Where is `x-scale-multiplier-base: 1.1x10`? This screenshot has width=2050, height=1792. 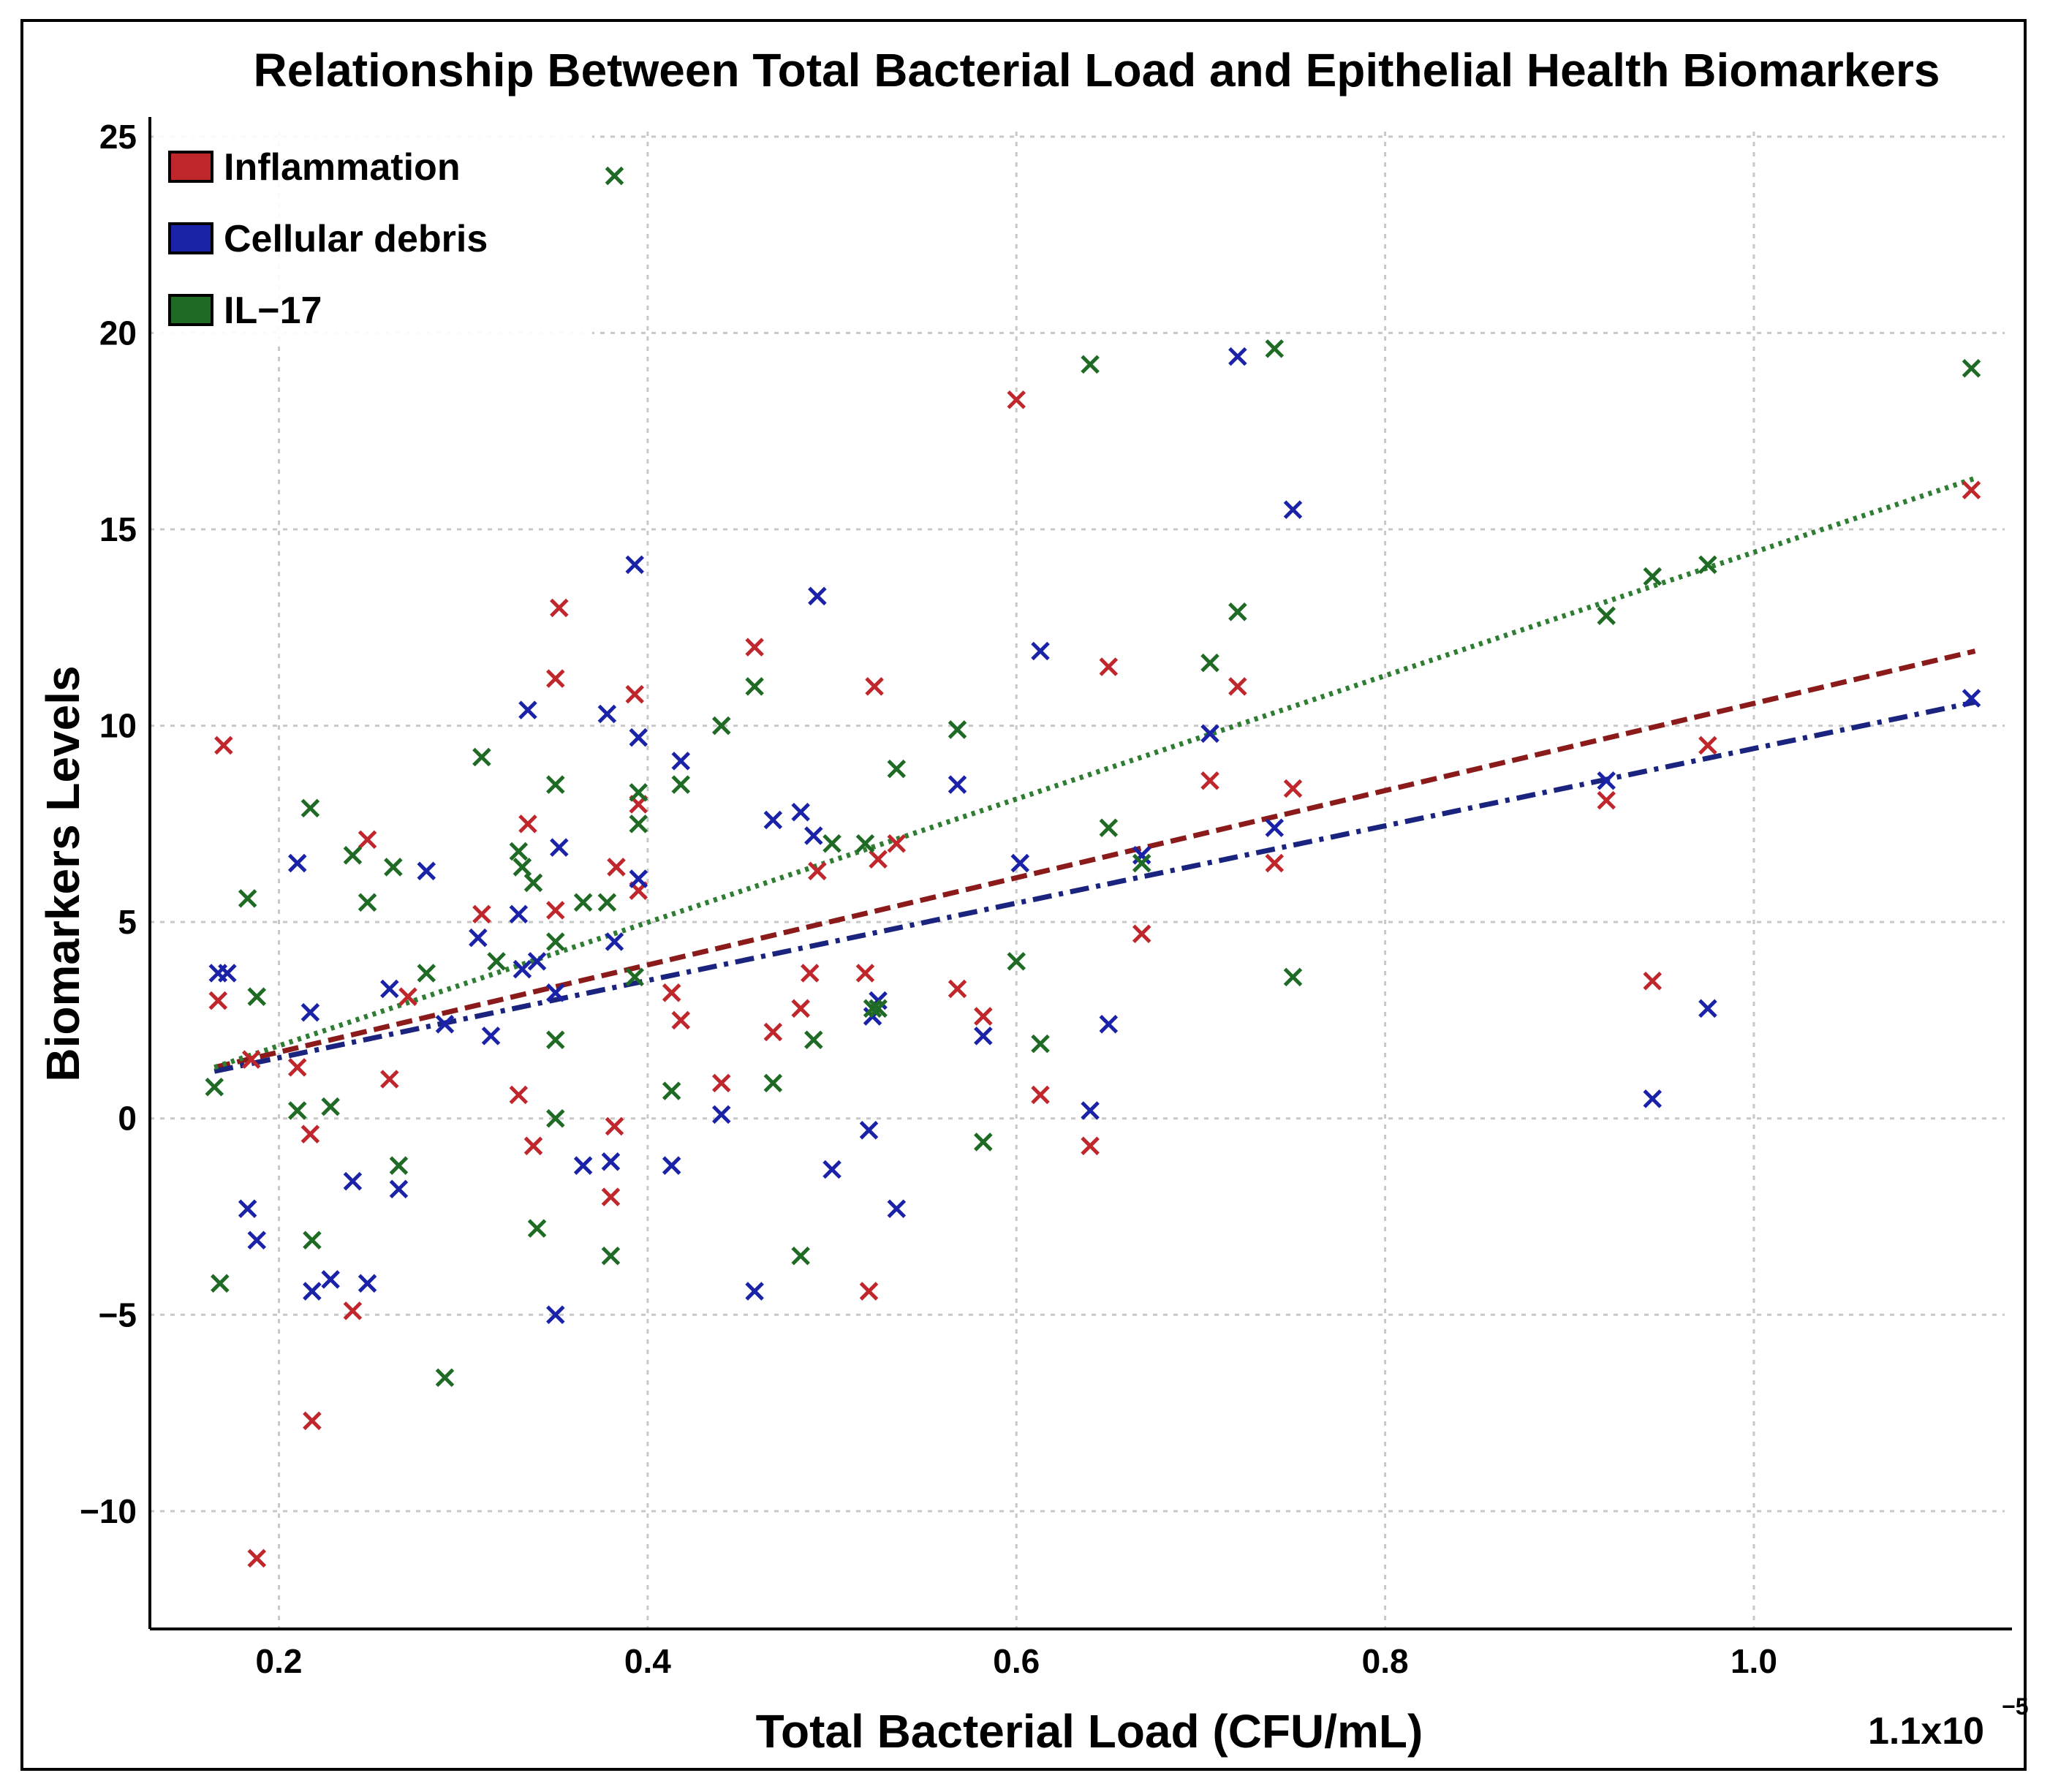
x-scale-multiplier-base: 1.1x10 is located at coordinates (1926, 1731).